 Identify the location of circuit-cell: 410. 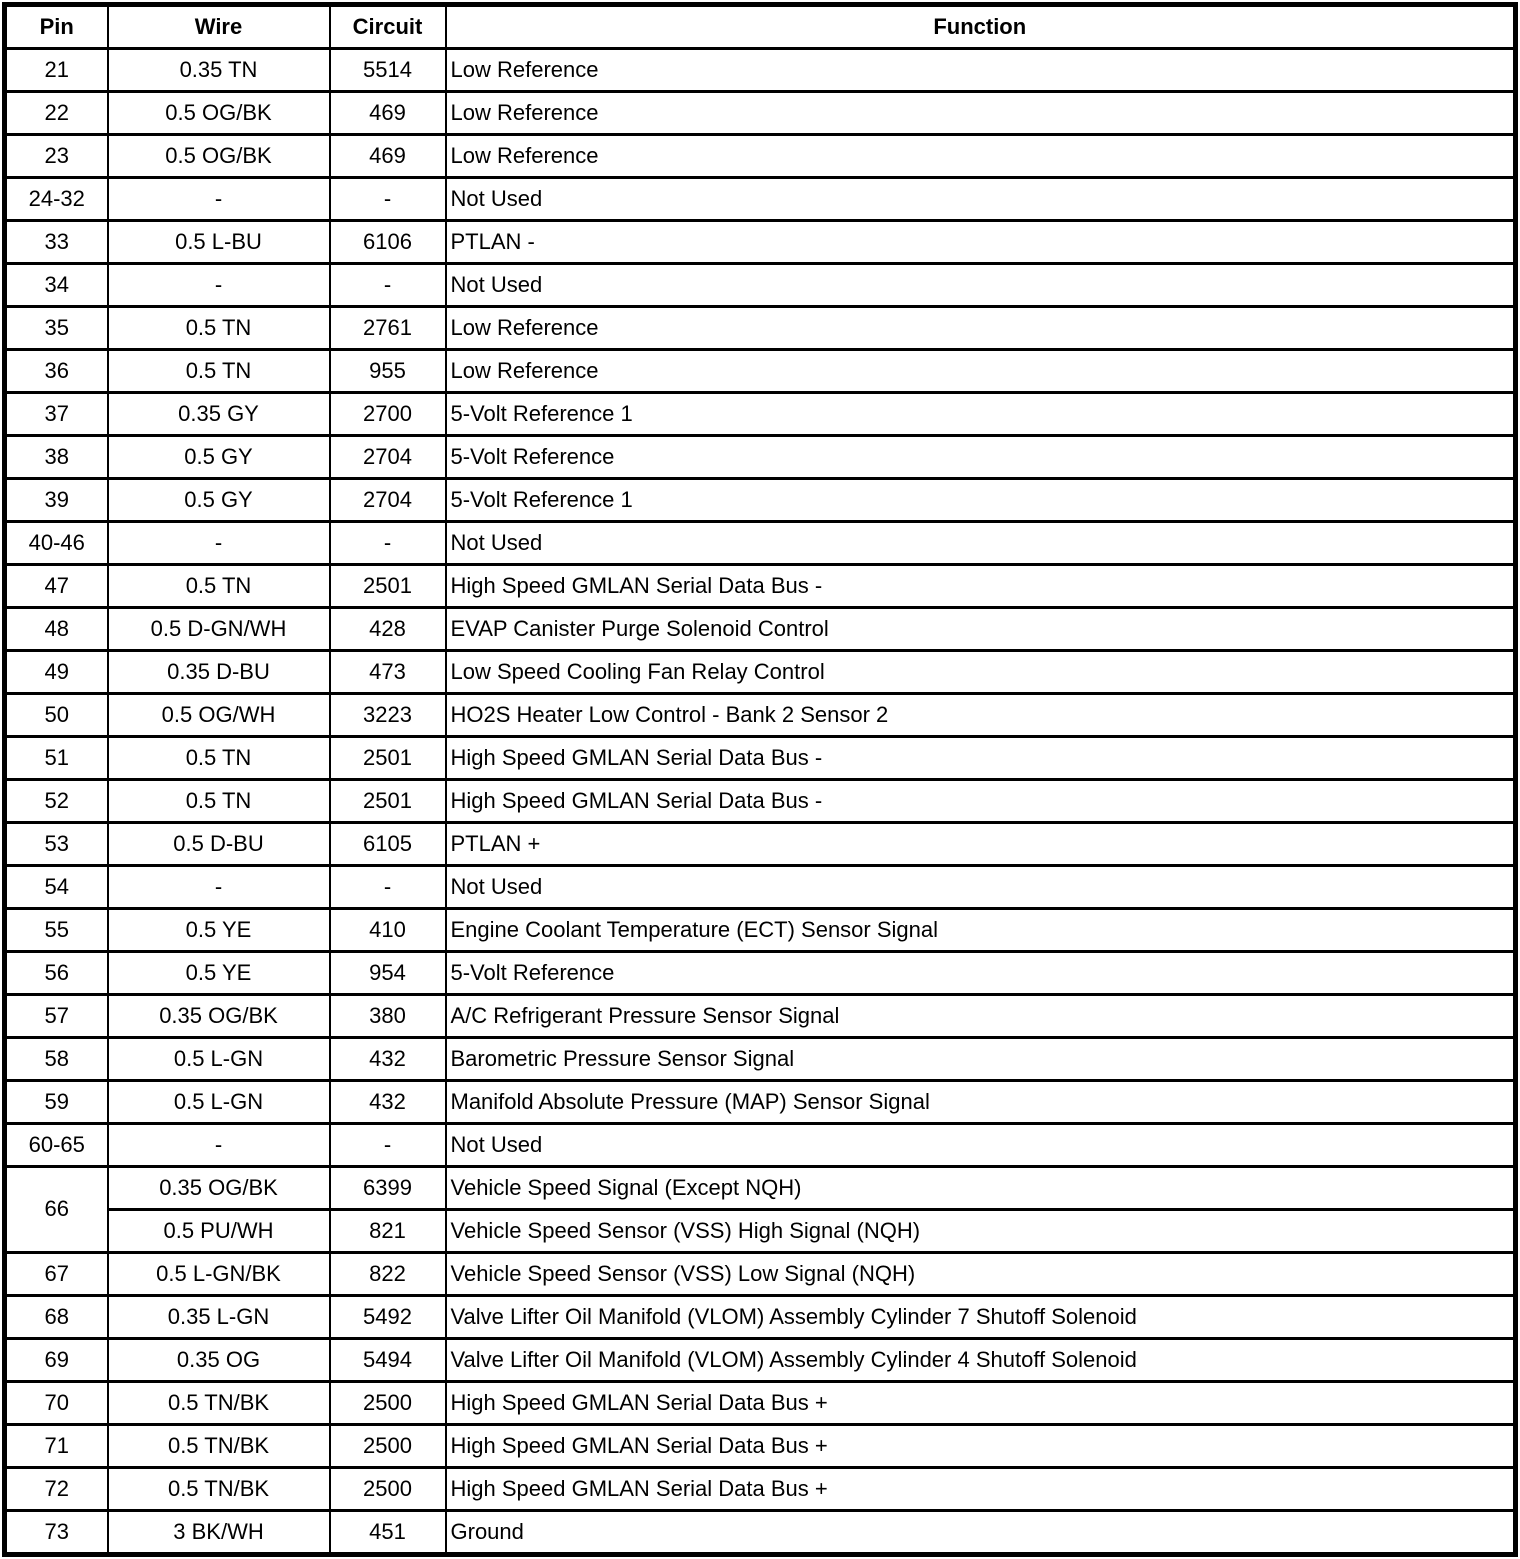
(387, 930).